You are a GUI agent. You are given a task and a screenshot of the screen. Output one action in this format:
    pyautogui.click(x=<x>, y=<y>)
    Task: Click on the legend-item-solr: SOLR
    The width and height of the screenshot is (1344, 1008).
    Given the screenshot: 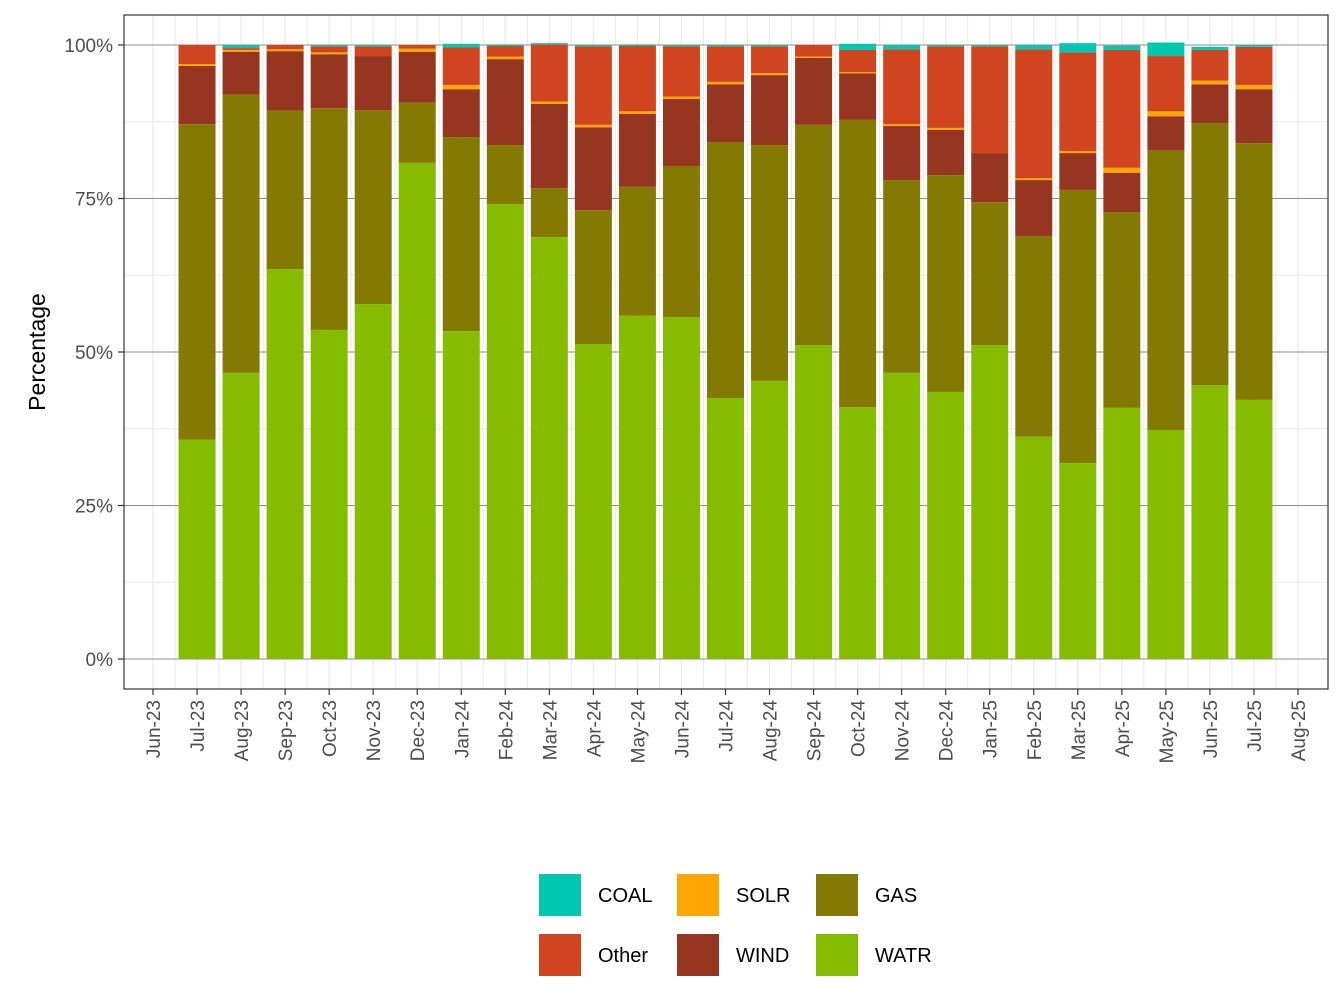 What is the action you would take?
    pyautogui.click(x=733, y=895)
    